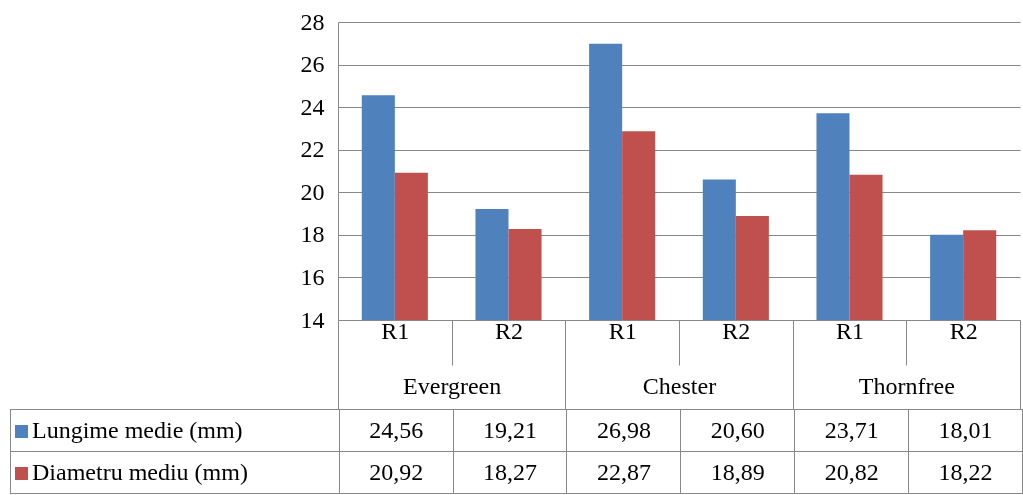 This screenshot has width=1023, height=495. Describe the element at coordinates (965, 472) in the screenshot. I see `data-label: 18,22` at that location.